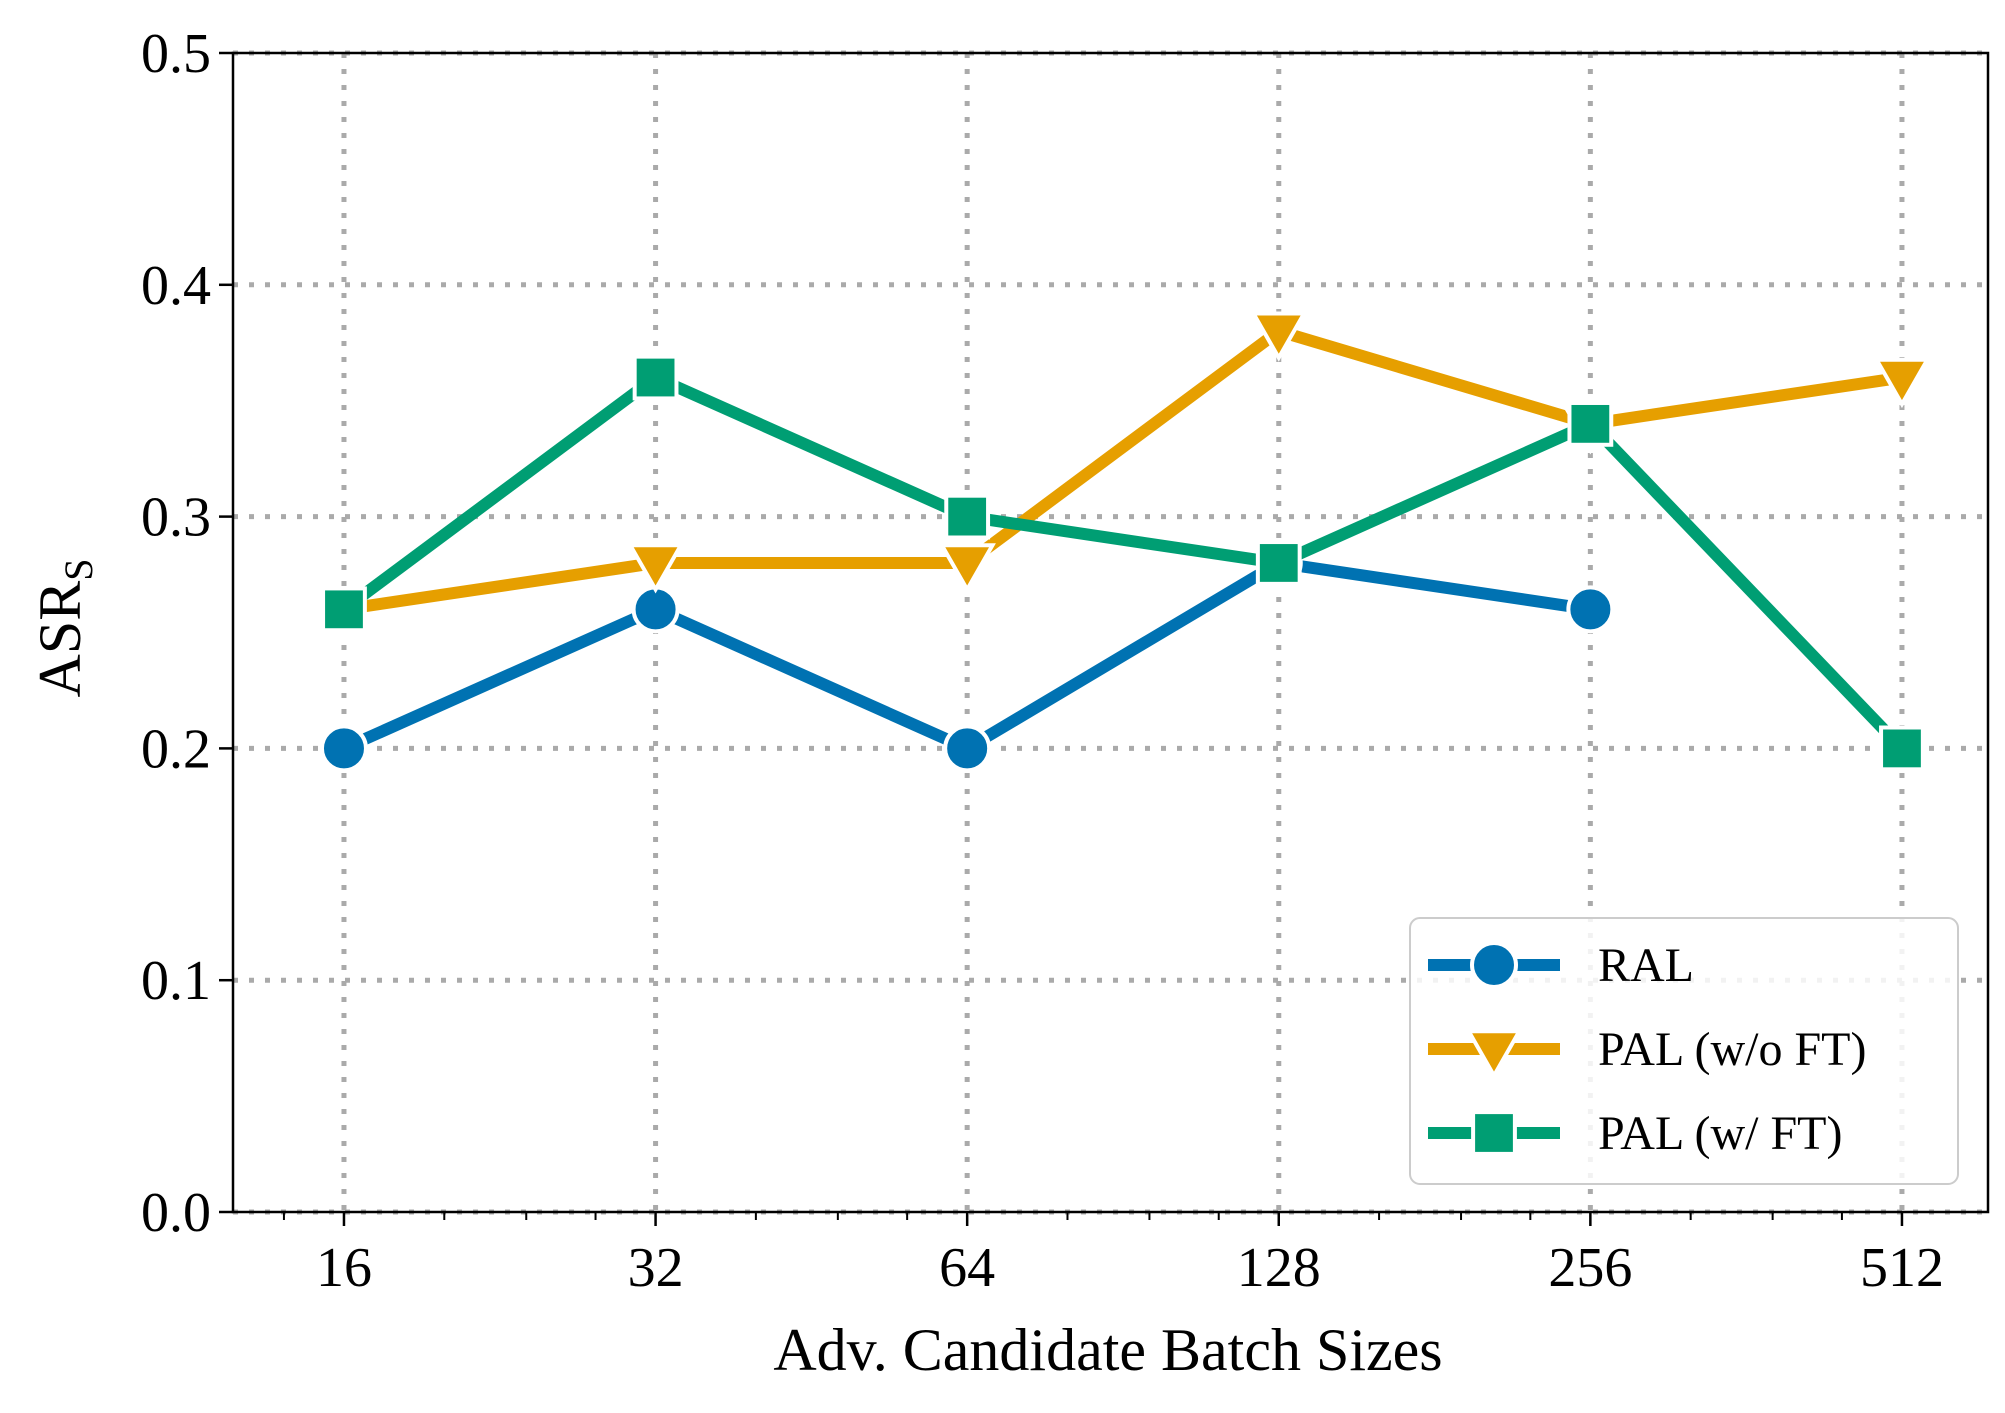 The height and width of the screenshot is (1413, 2005). I want to click on y-tick-label-0.0: 0.0, so click(176, 1213).